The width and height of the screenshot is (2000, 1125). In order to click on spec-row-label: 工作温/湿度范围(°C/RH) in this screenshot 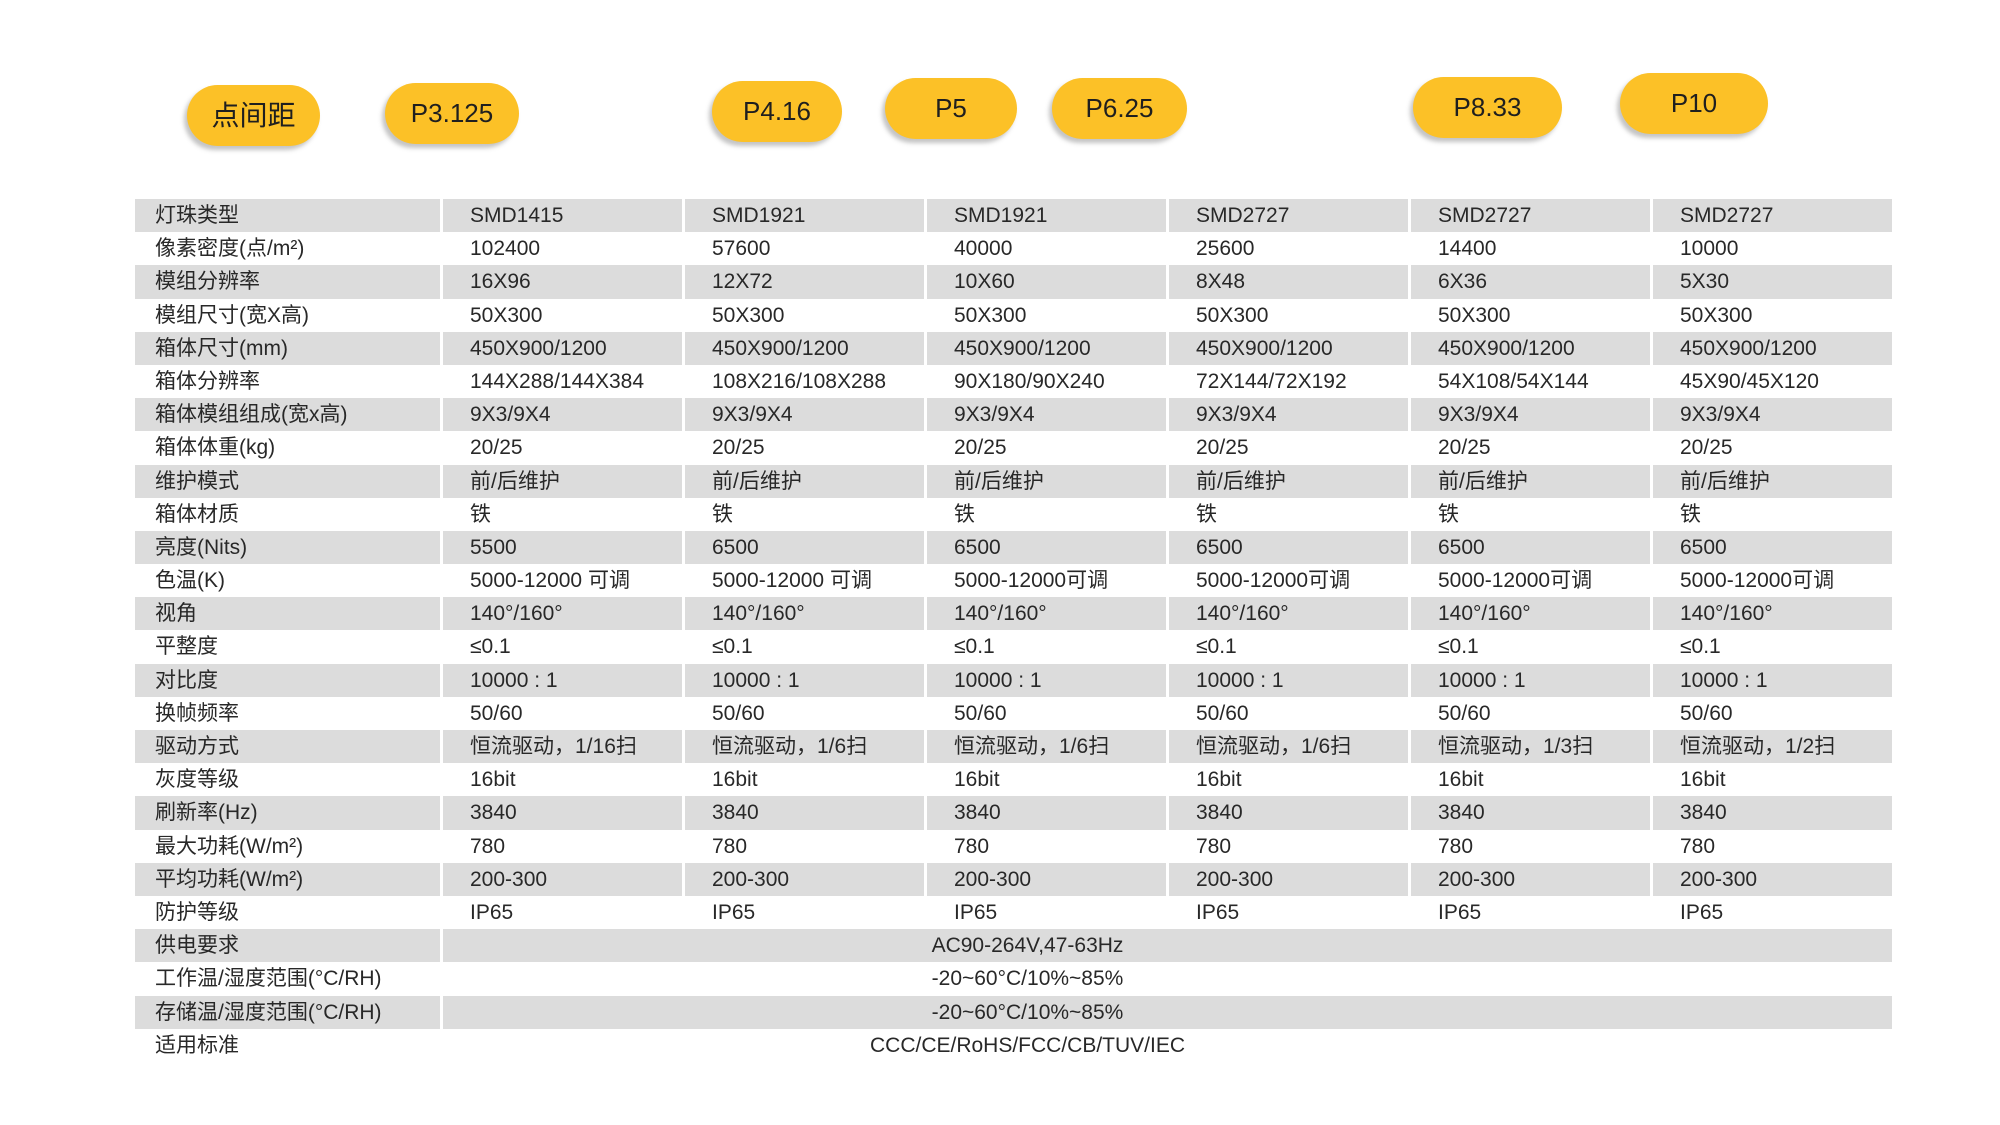, I will do `click(268, 979)`.